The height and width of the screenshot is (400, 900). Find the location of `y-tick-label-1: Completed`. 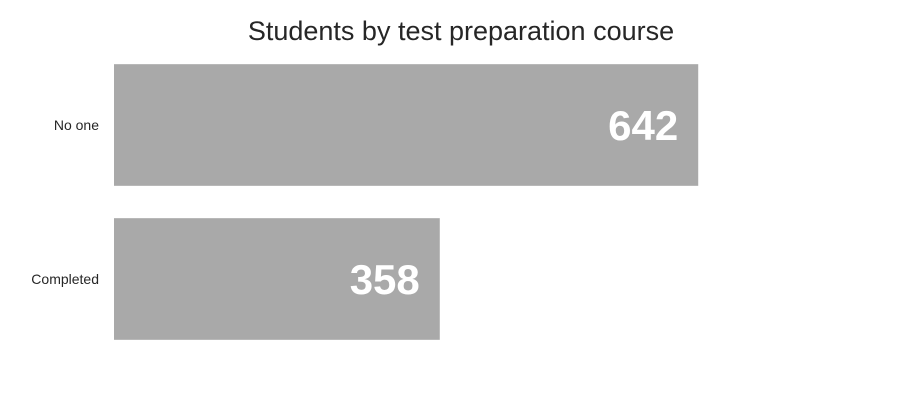

y-tick-label-1: Completed is located at coordinates (65, 279).